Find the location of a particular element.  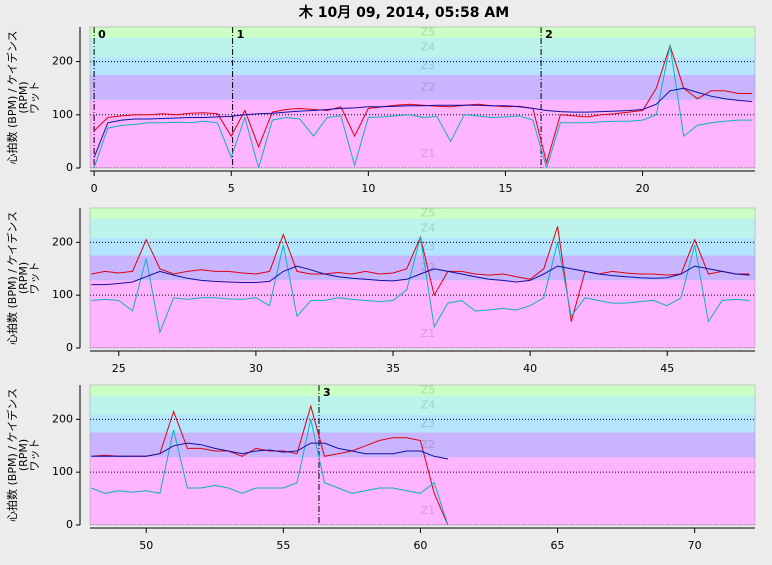

x-tick-label: 15 is located at coordinates (505, 188).